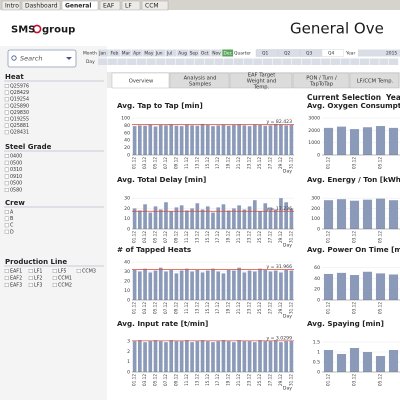 This screenshot has height=400, width=400. I want to click on x-tick-label: 23.12, so click(249, 237).